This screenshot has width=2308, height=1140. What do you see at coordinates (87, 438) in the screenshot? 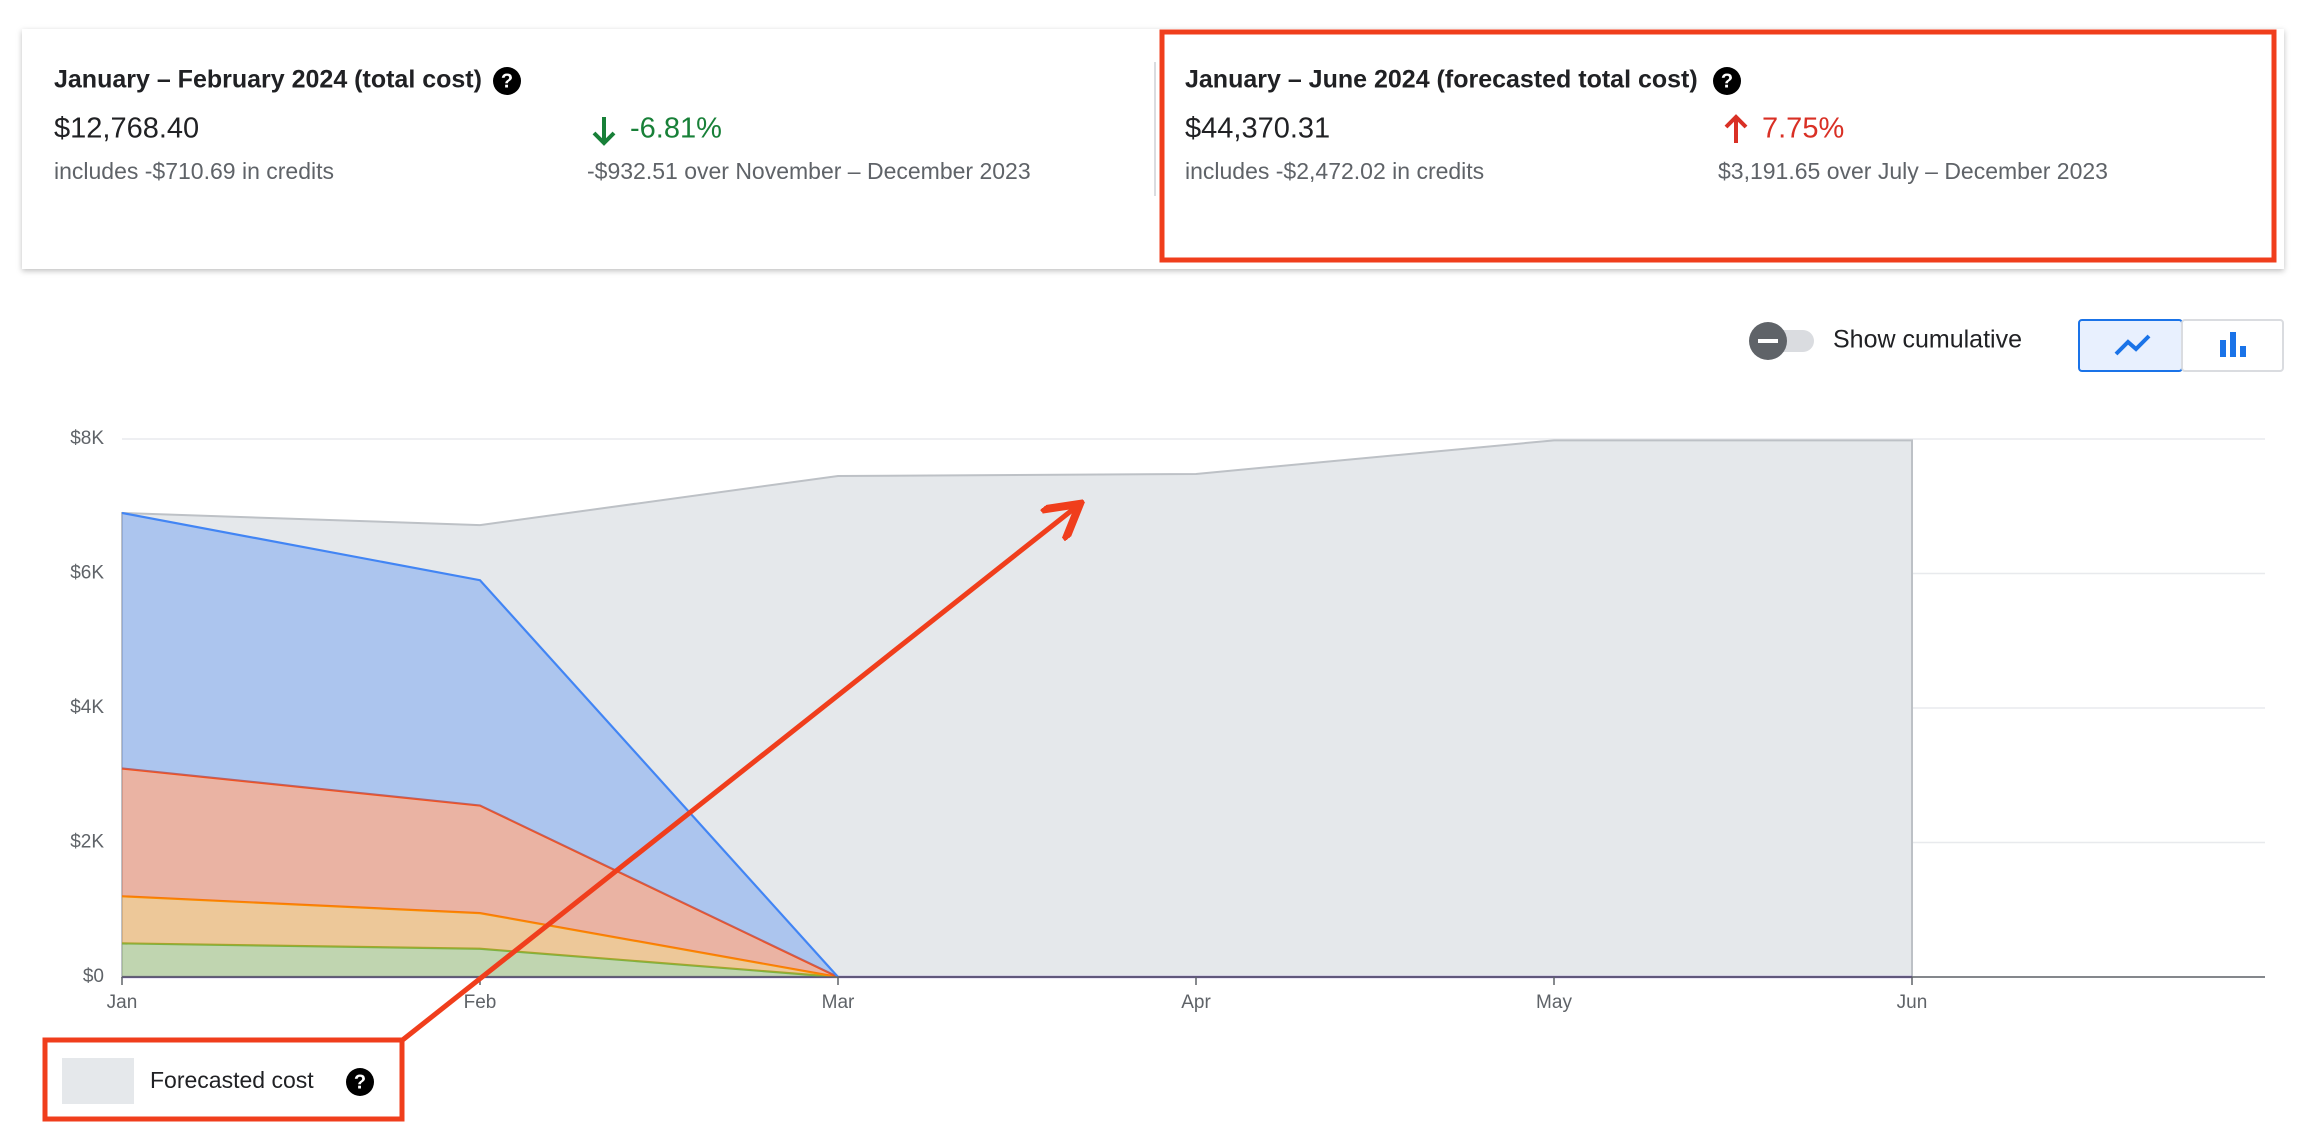
I see `y-tick-label: $8K` at bounding box center [87, 438].